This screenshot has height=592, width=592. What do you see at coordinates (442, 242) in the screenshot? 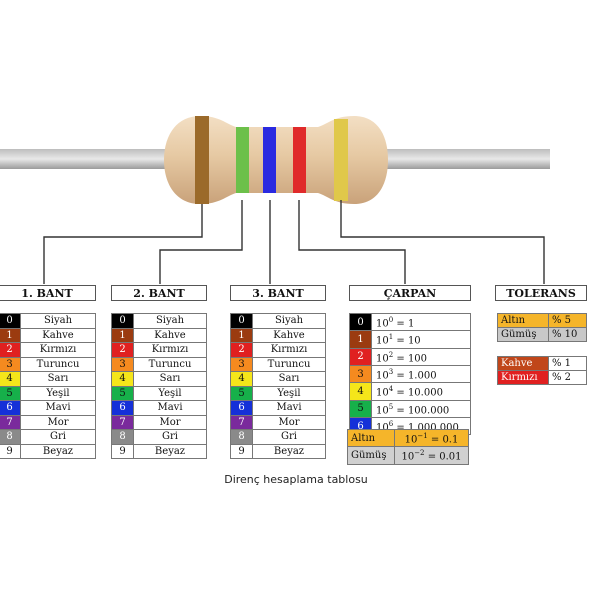
I see `connector-tolerance` at bounding box center [442, 242].